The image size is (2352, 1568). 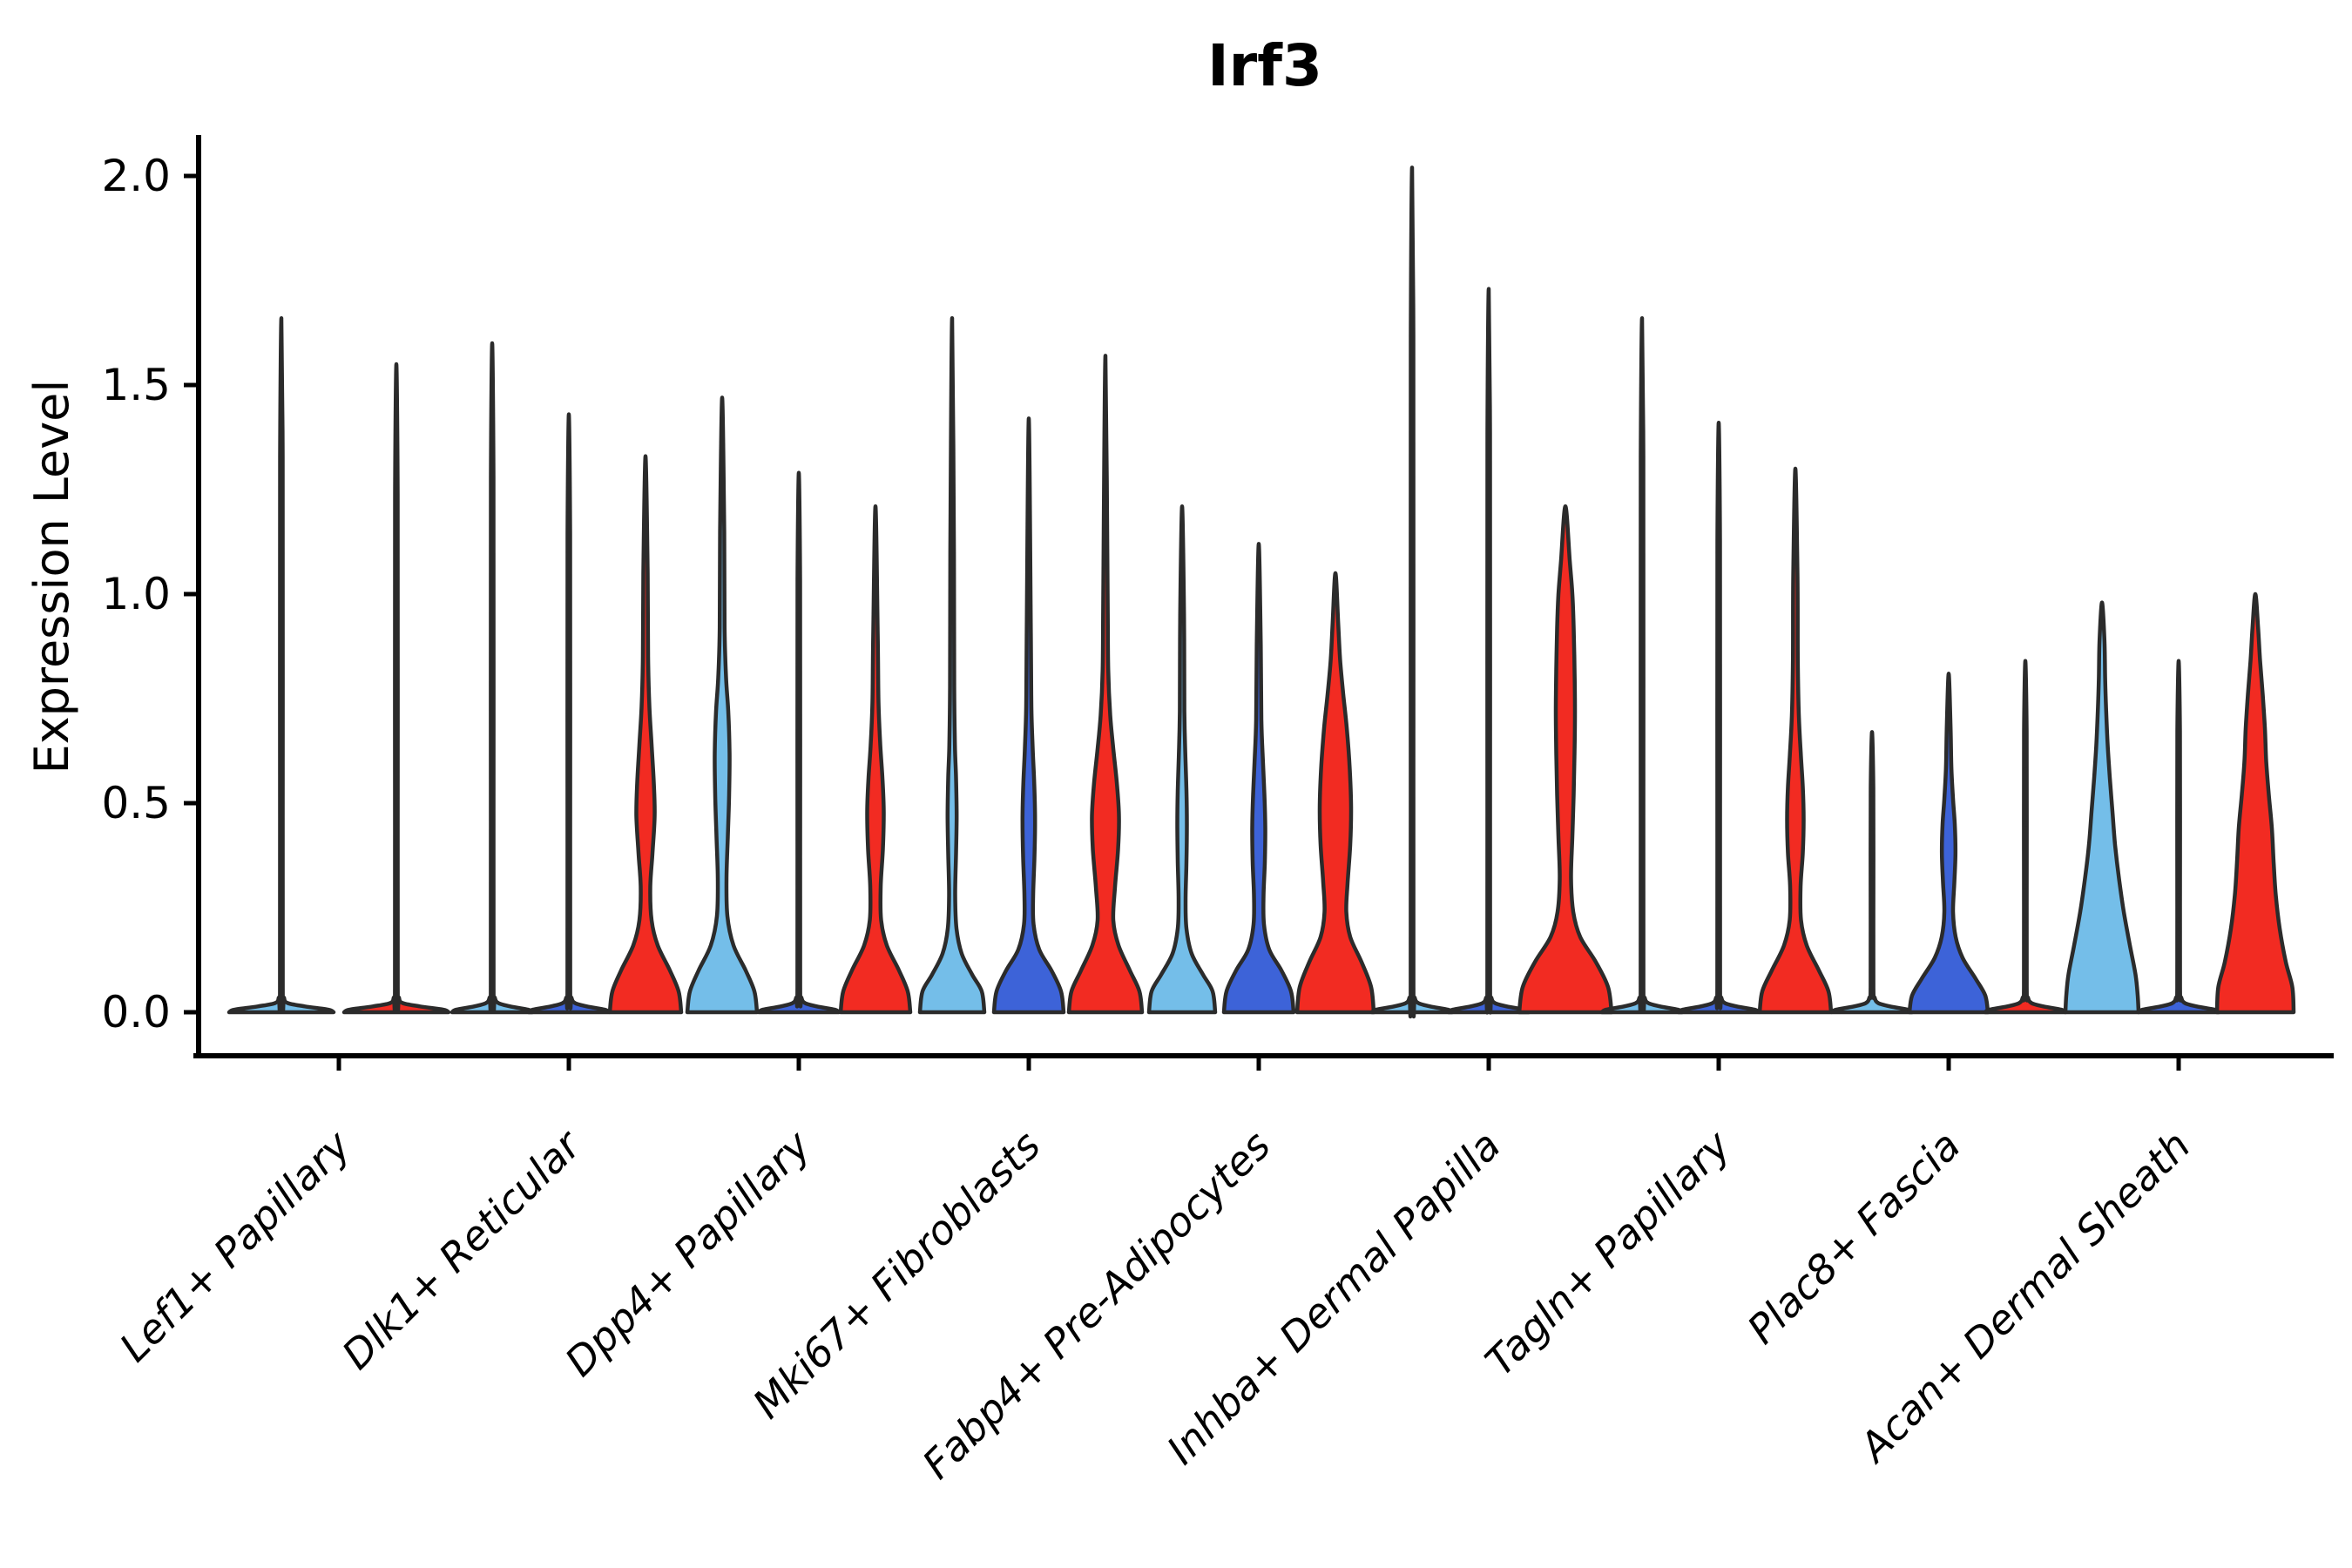 What do you see at coordinates (492, 678) in the screenshot?
I see `violin-dlk1-light_blue` at bounding box center [492, 678].